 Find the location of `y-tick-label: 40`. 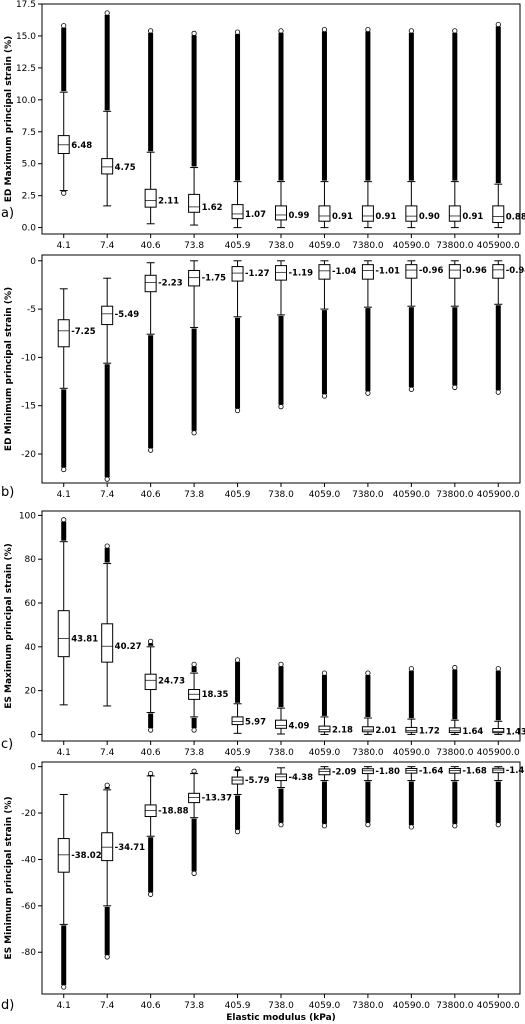

y-tick-label: 40 is located at coordinates (31, 648).